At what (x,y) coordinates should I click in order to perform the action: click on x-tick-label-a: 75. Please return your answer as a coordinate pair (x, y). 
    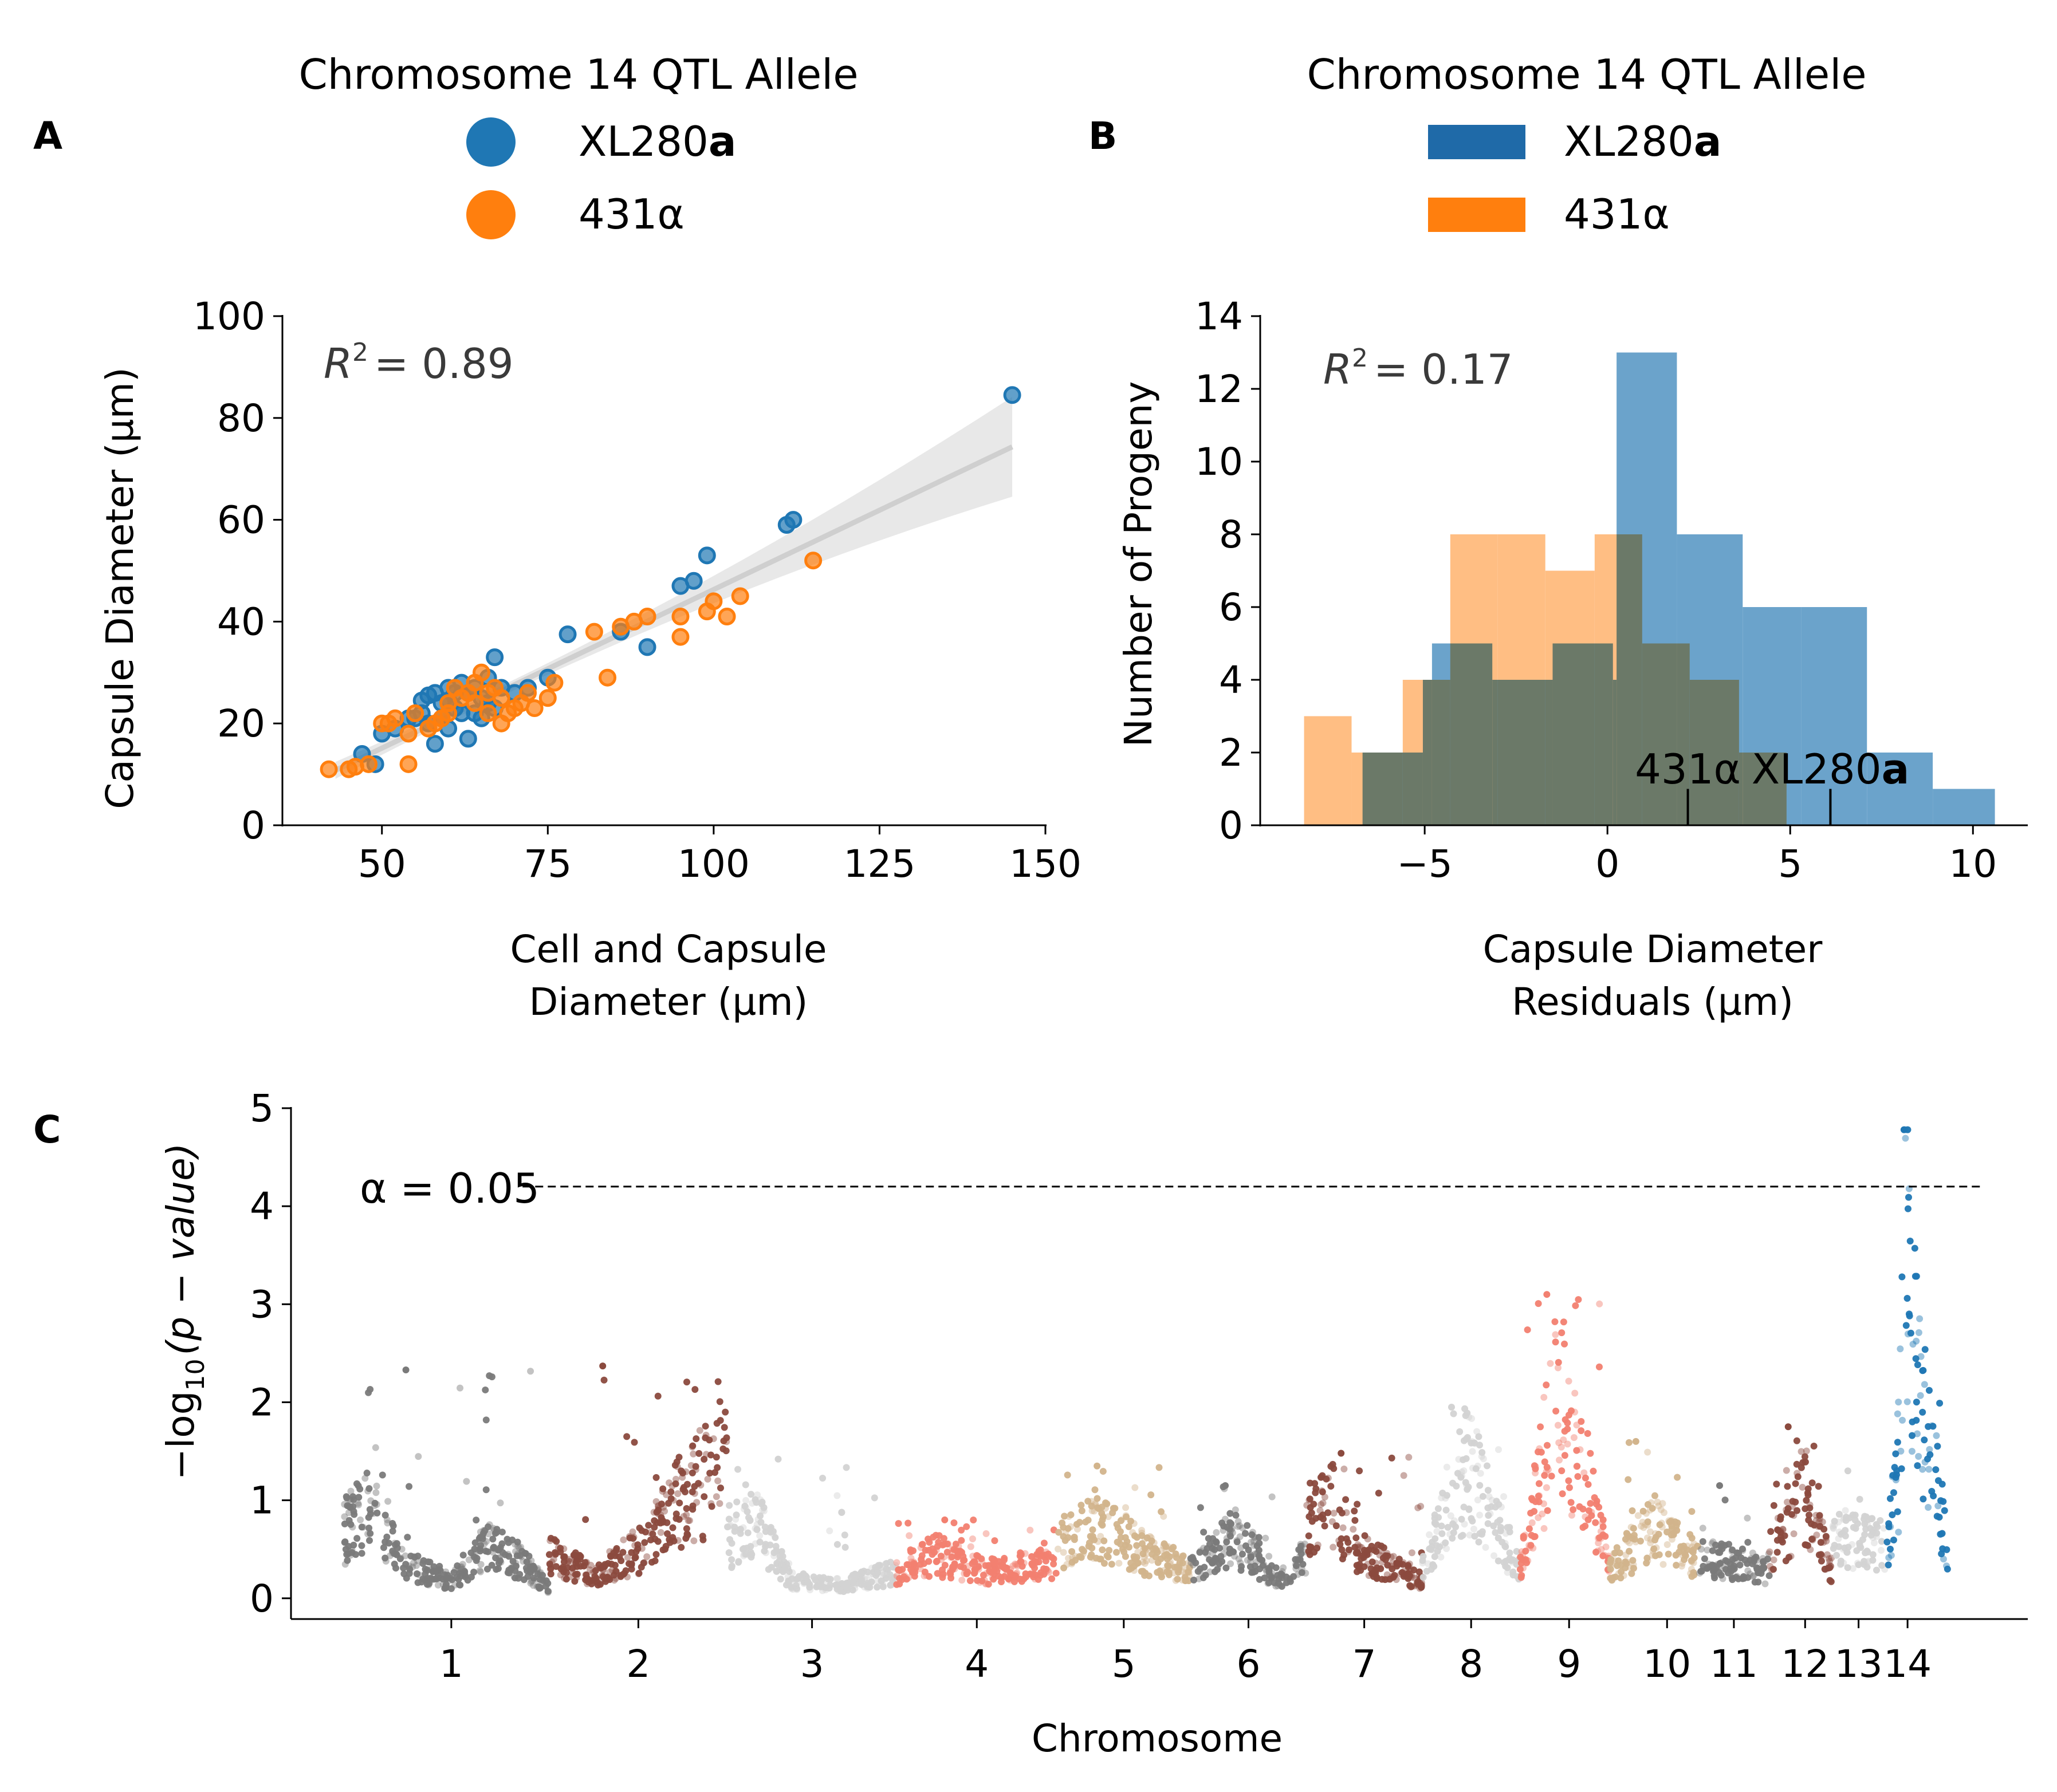
    Looking at the image, I should click on (548, 864).